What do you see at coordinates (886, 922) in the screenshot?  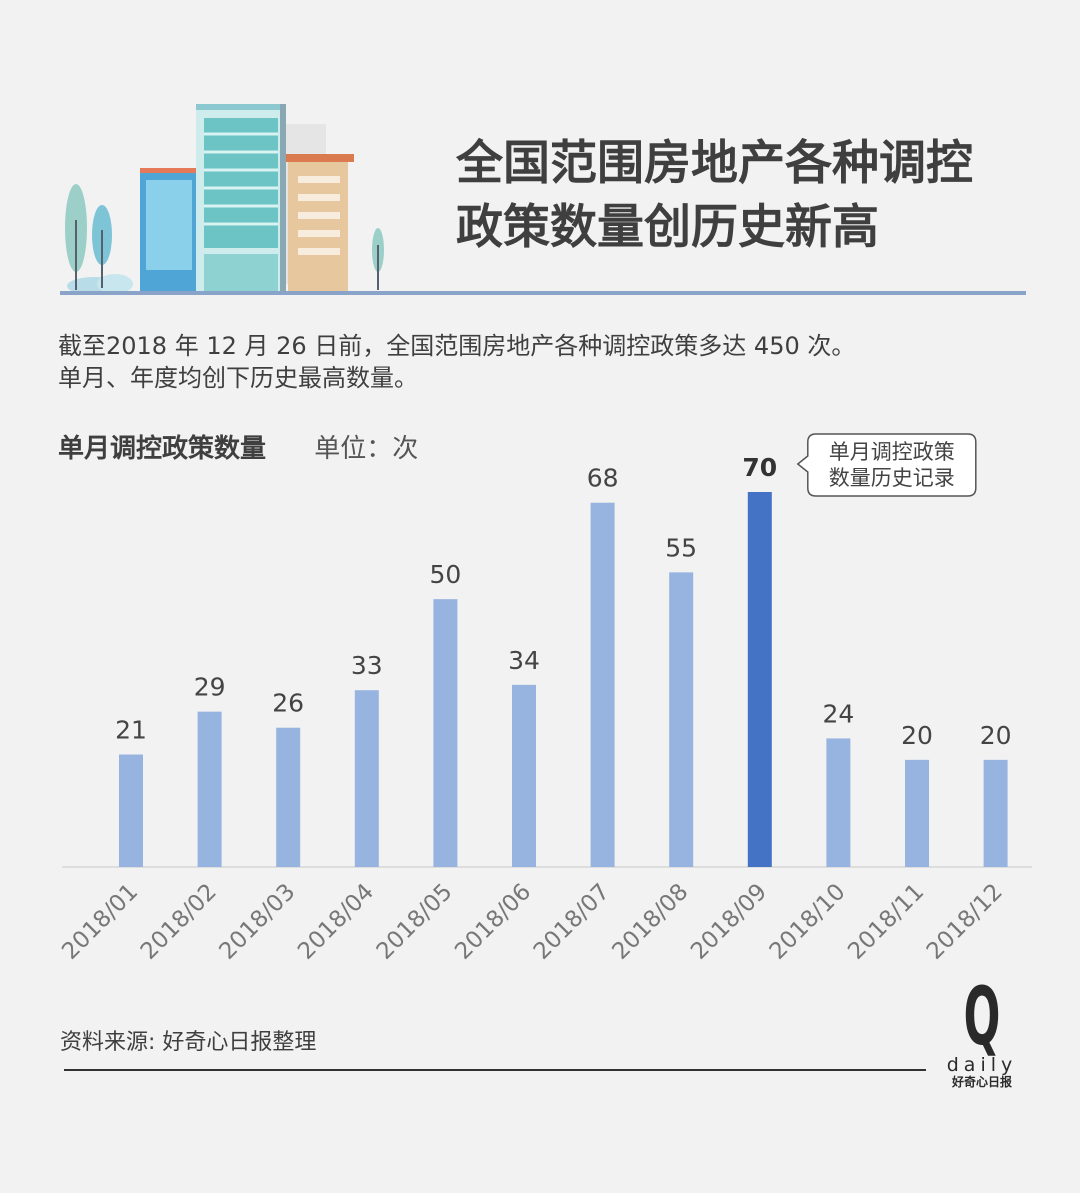 I see `tick-label-2018/11: 2018/11` at bounding box center [886, 922].